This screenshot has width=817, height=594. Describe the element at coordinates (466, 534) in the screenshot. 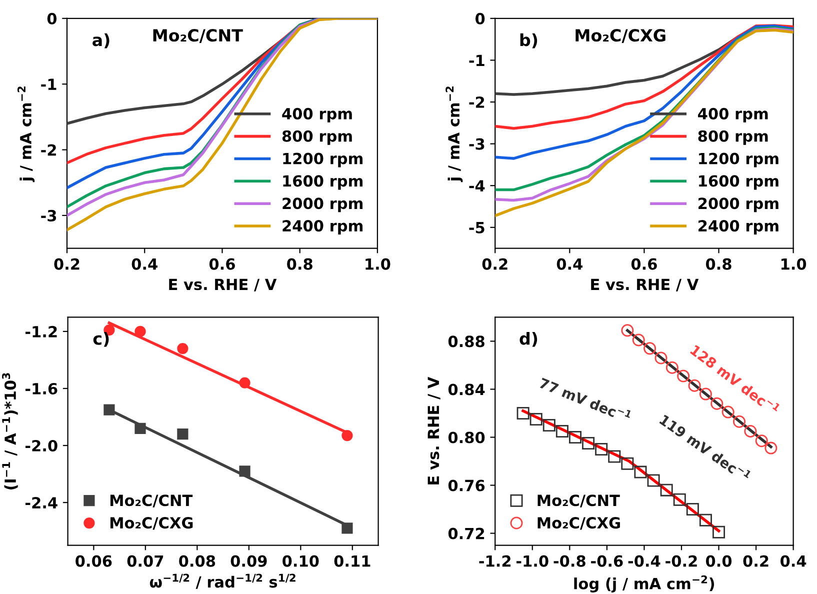

I see `y-tick-label: 0.72` at that location.